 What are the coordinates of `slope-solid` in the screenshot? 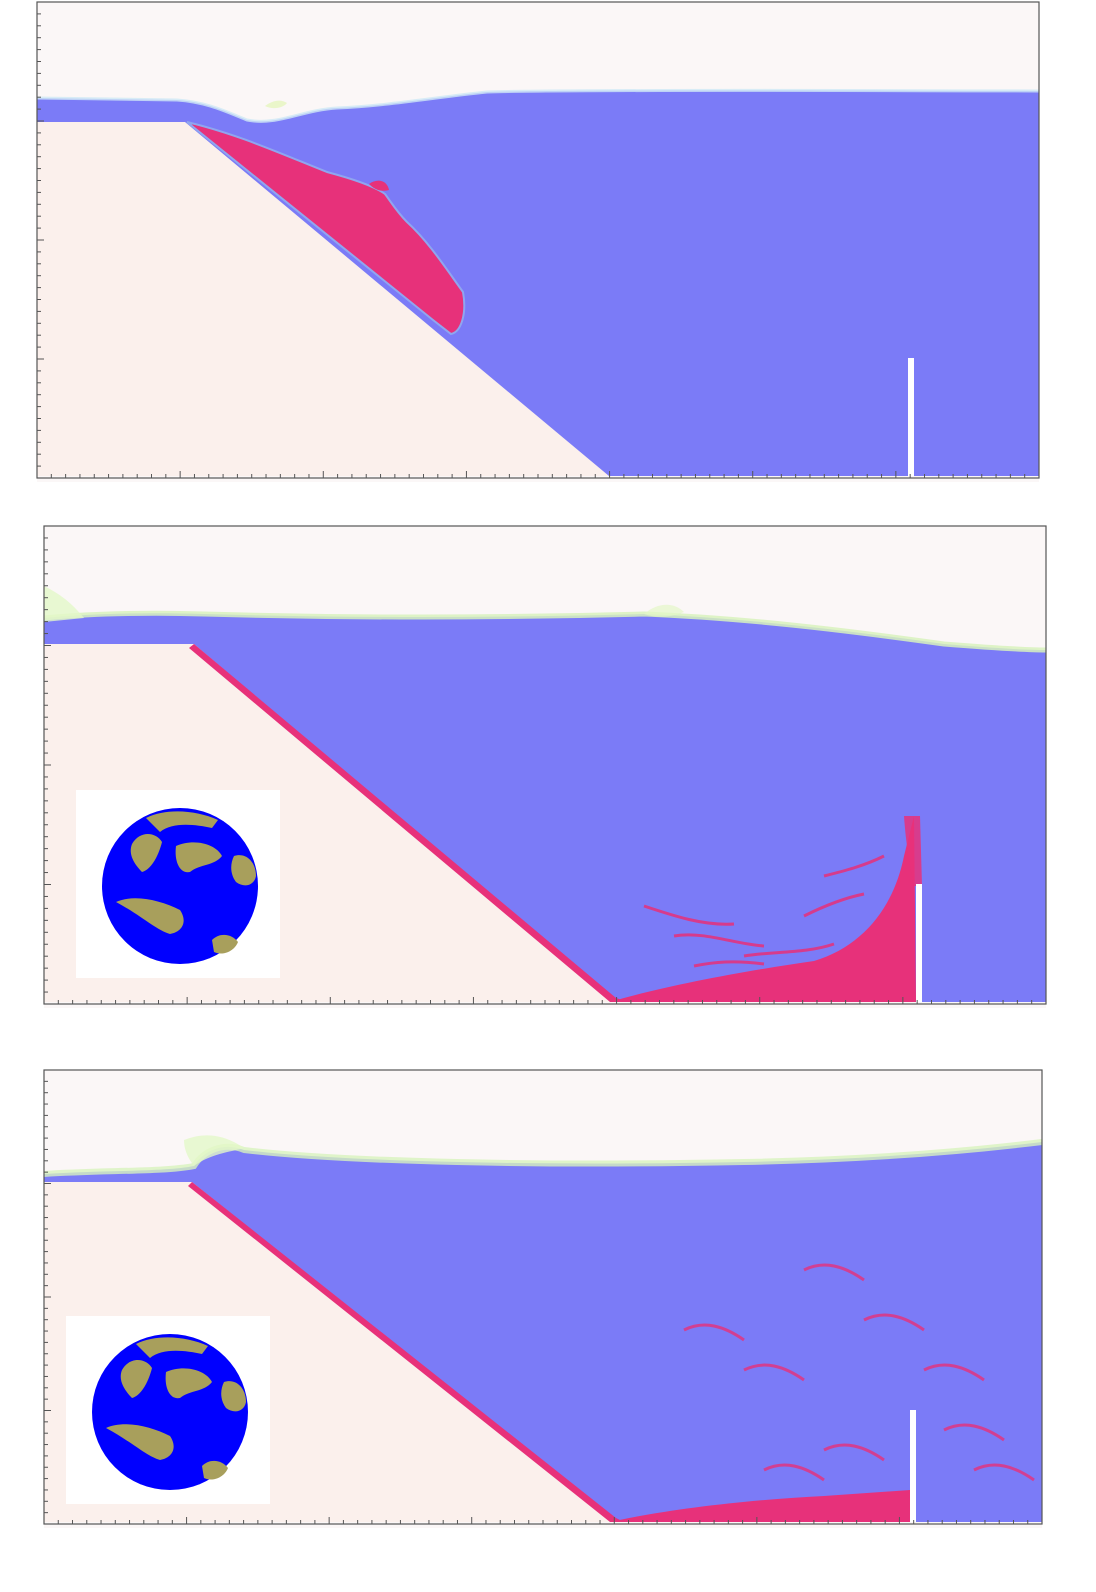 It's located at (323, 299).